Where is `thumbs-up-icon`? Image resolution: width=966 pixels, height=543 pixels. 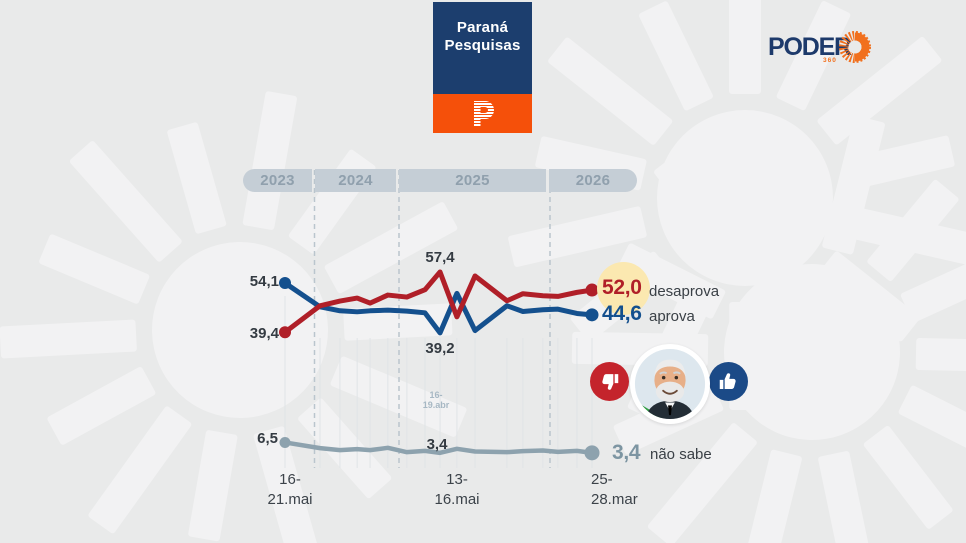
thumbs-up-icon is located at coordinates (728, 381).